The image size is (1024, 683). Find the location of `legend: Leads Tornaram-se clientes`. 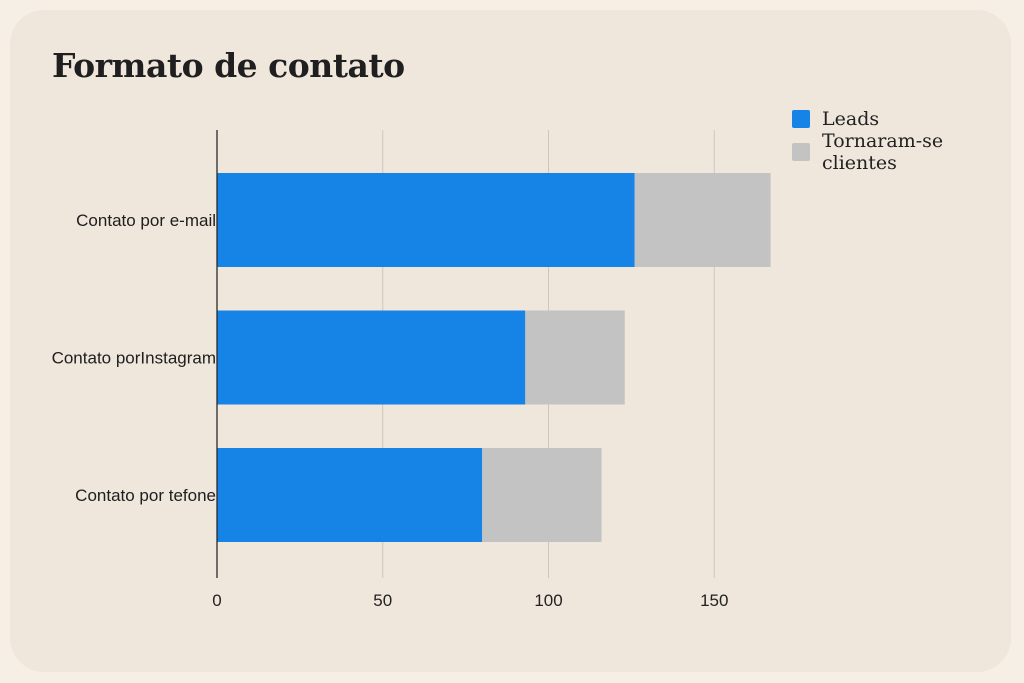

legend: Leads Tornaram-se clientes is located at coordinates (908, 138).